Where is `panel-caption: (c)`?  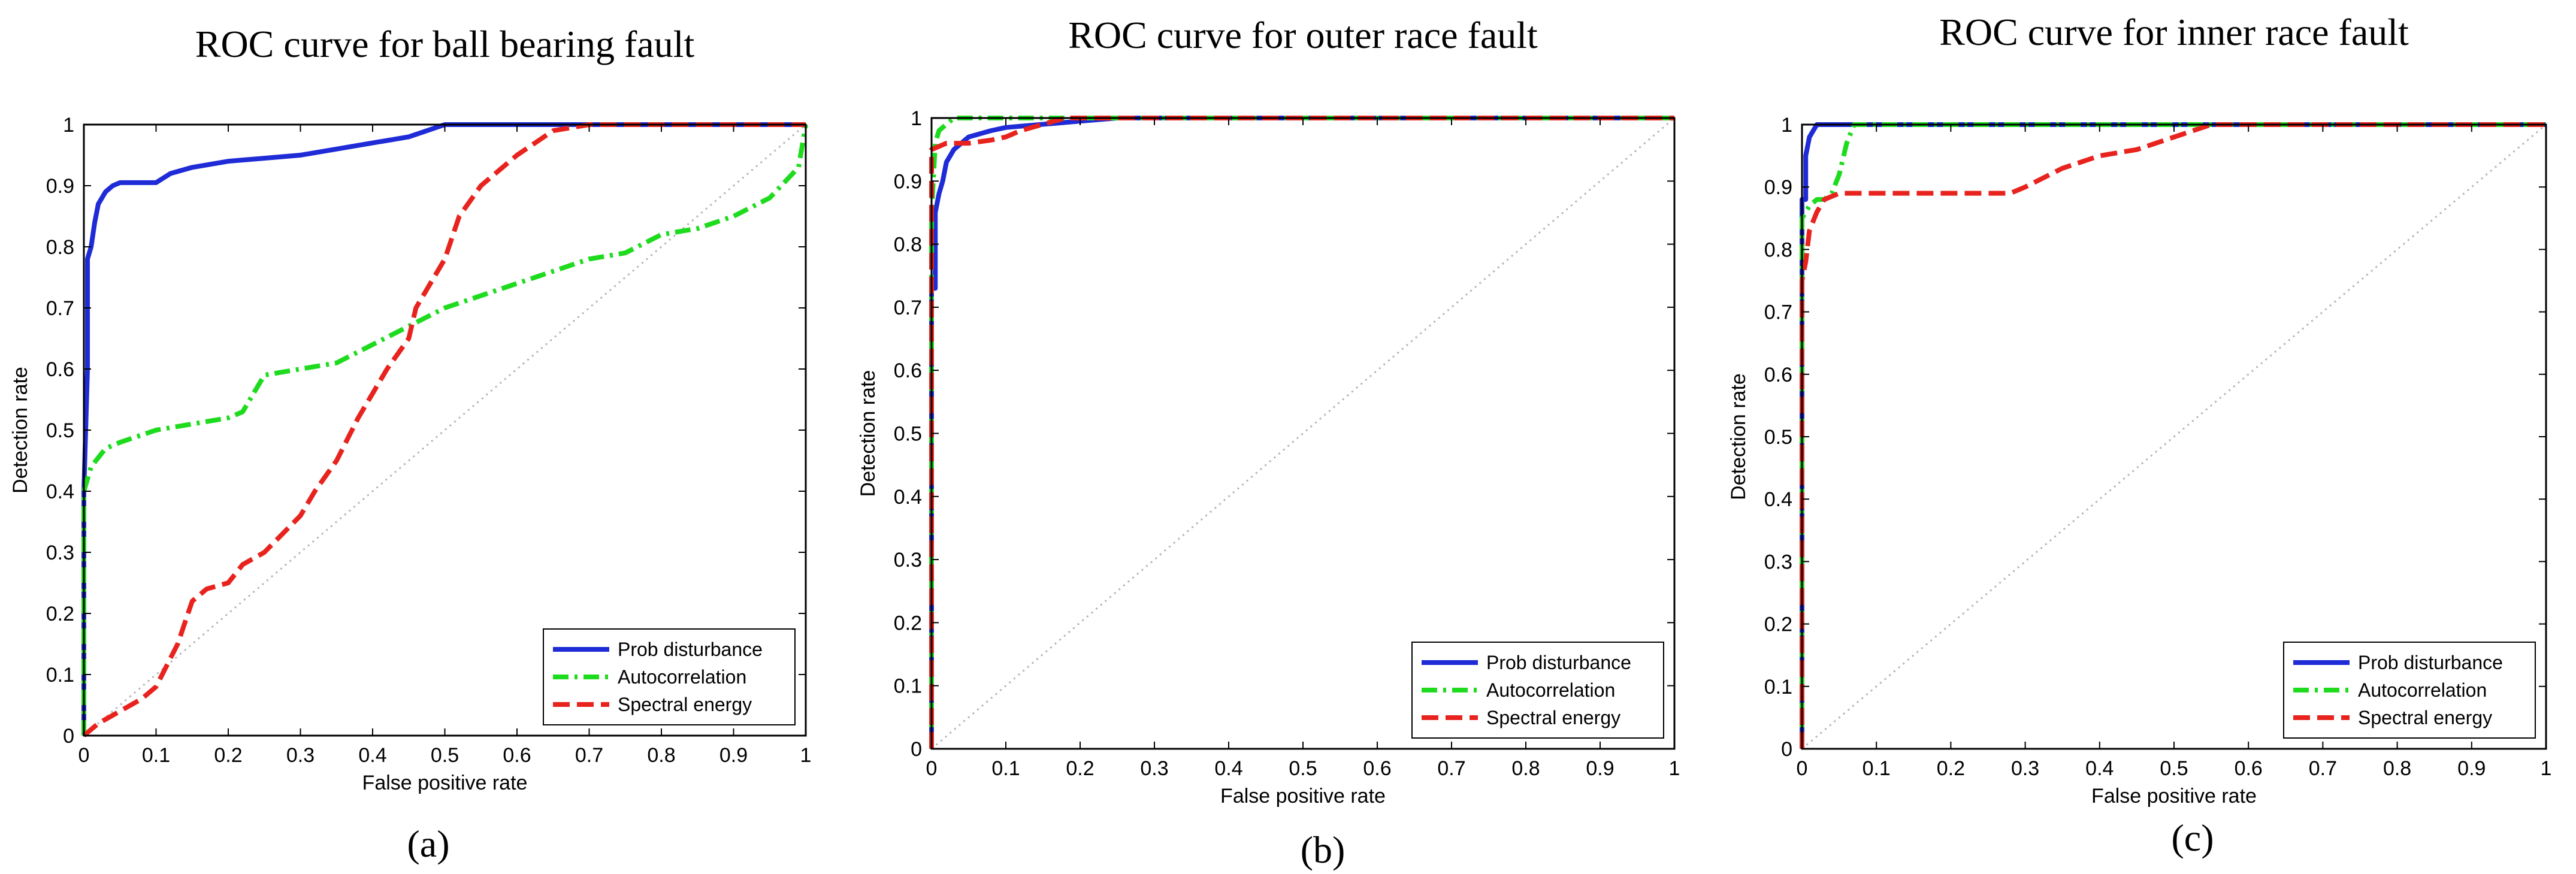
panel-caption: (c) is located at coordinates (2192, 837).